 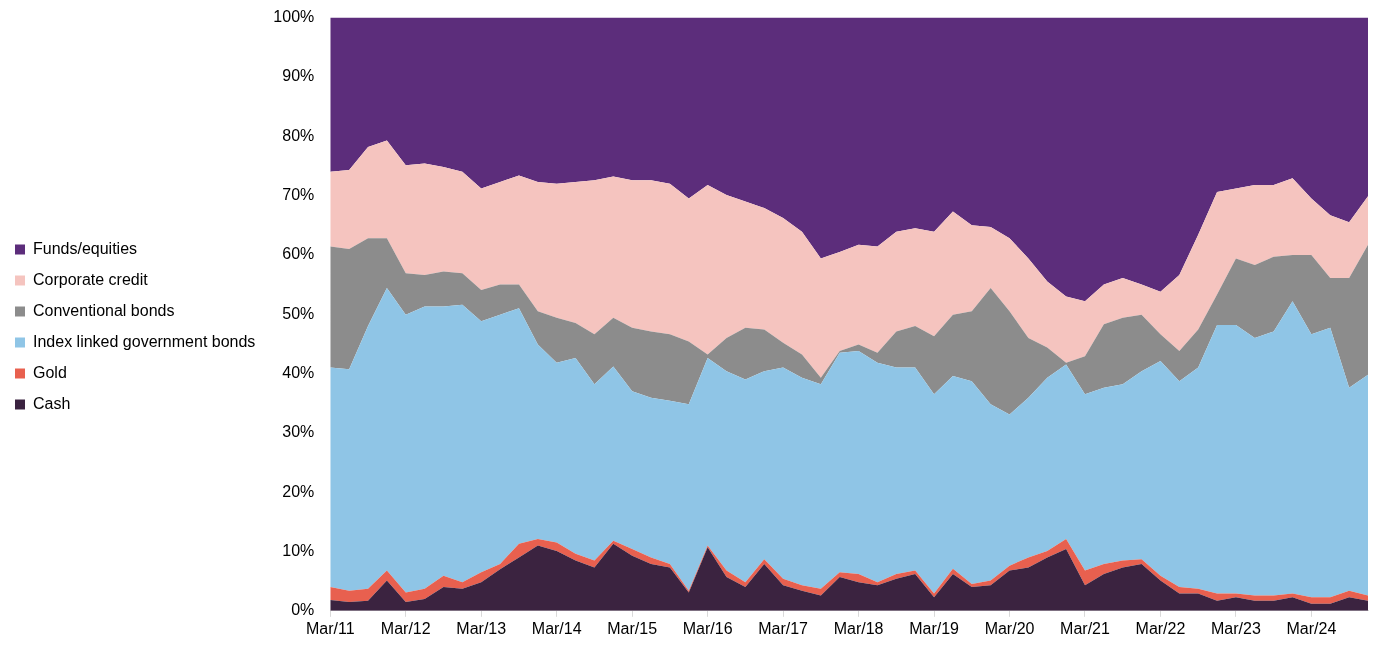 What do you see at coordinates (298, 491) in the screenshot?
I see `y-tick-label: 20%` at bounding box center [298, 491].